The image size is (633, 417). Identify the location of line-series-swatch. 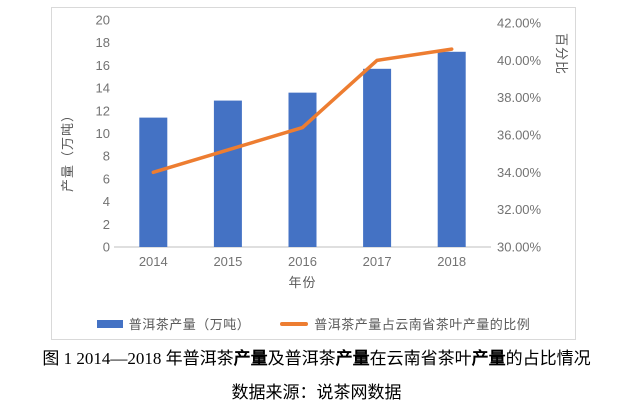
(294, 323).